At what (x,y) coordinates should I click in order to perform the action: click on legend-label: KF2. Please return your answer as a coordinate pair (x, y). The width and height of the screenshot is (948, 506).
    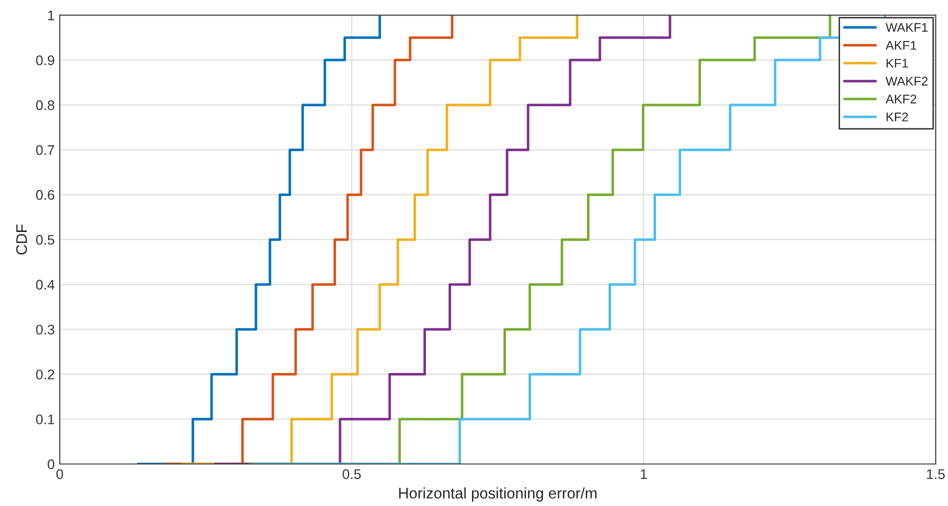
    Looking at the image, I should click on (897, 117).